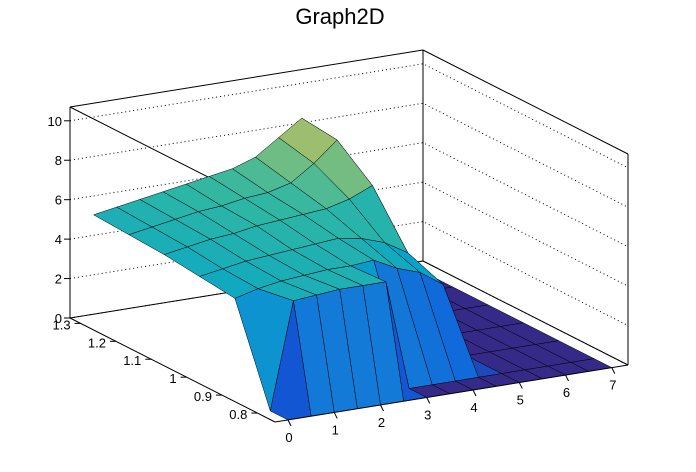 The width and height of the screenshot is (696, 472). I want to click on z-tick-label: 8, so click(58, 160).